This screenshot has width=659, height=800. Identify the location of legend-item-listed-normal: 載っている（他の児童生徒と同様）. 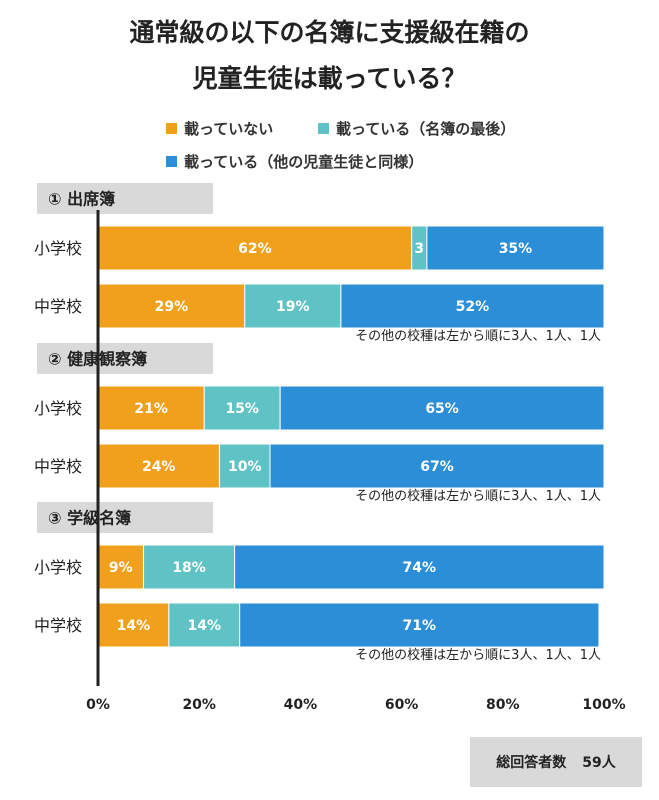
(294, 161).